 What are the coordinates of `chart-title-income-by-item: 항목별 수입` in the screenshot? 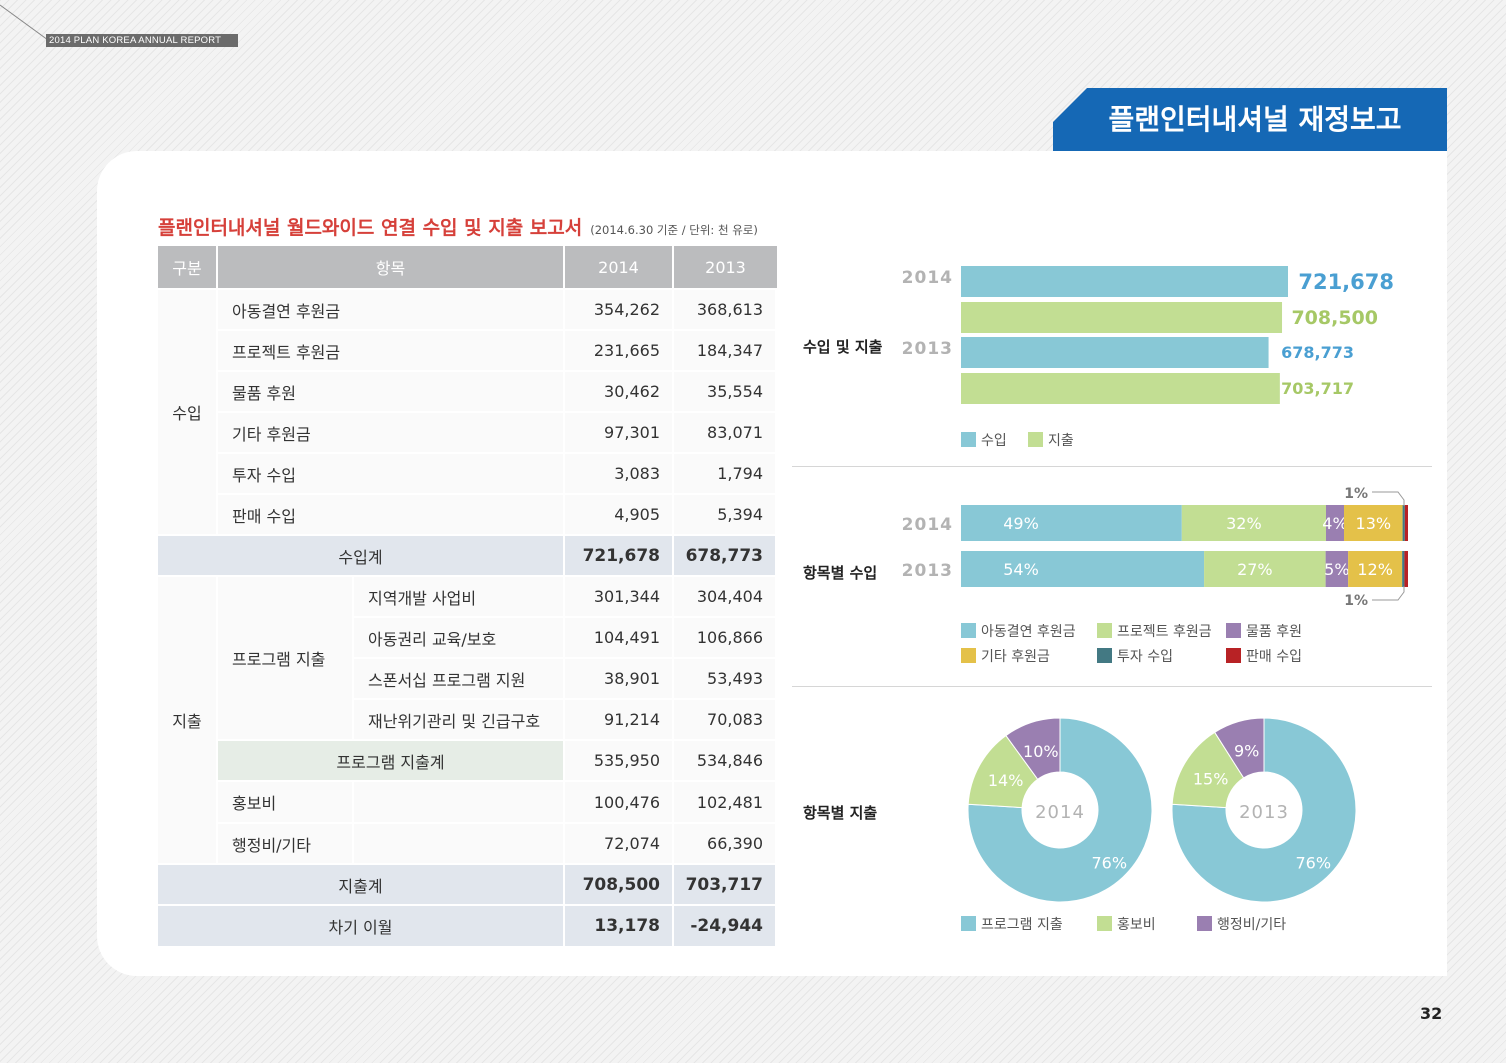 It's located at (840, 573).